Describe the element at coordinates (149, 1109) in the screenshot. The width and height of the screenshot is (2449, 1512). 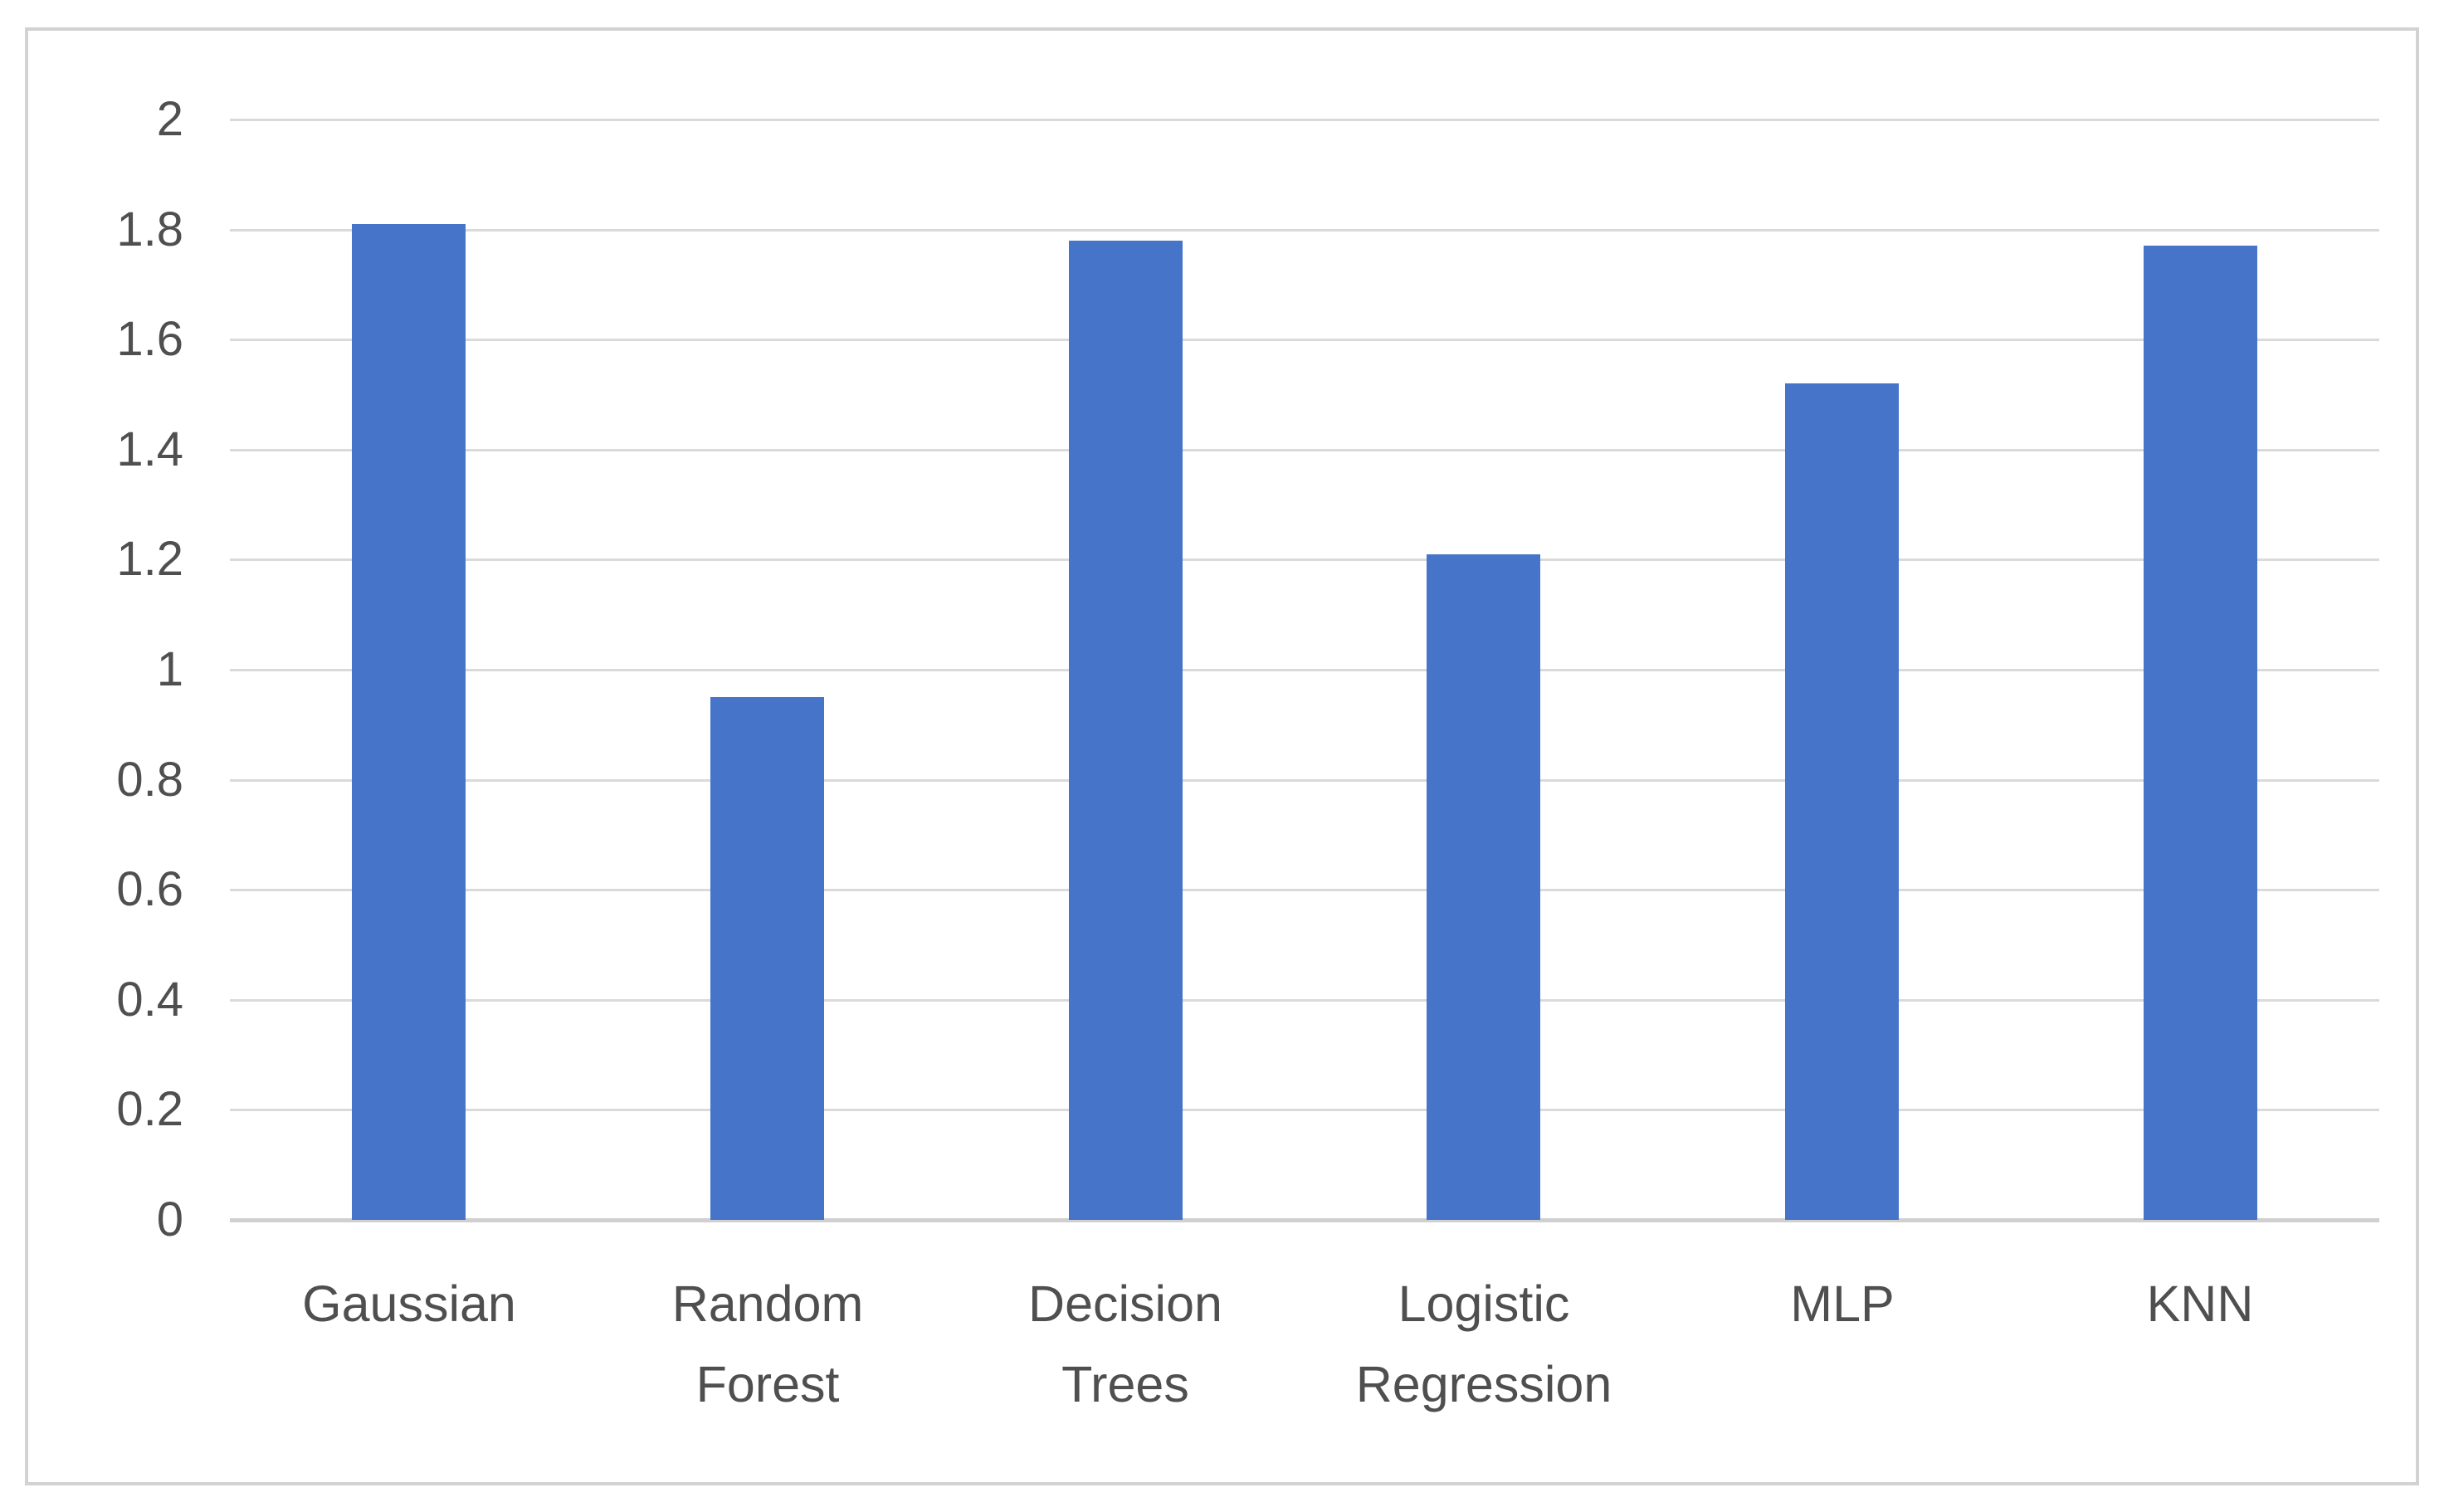
I see `y-tick-label: 0.2` at that location.